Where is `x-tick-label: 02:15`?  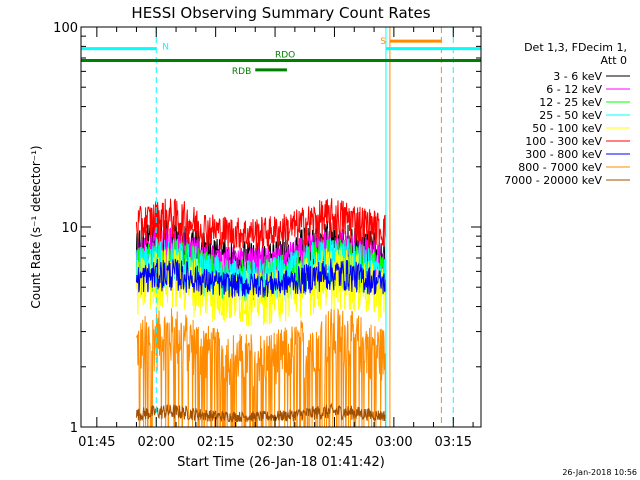 x-tick-label: 02:15 is located at coordinates (215, 442).